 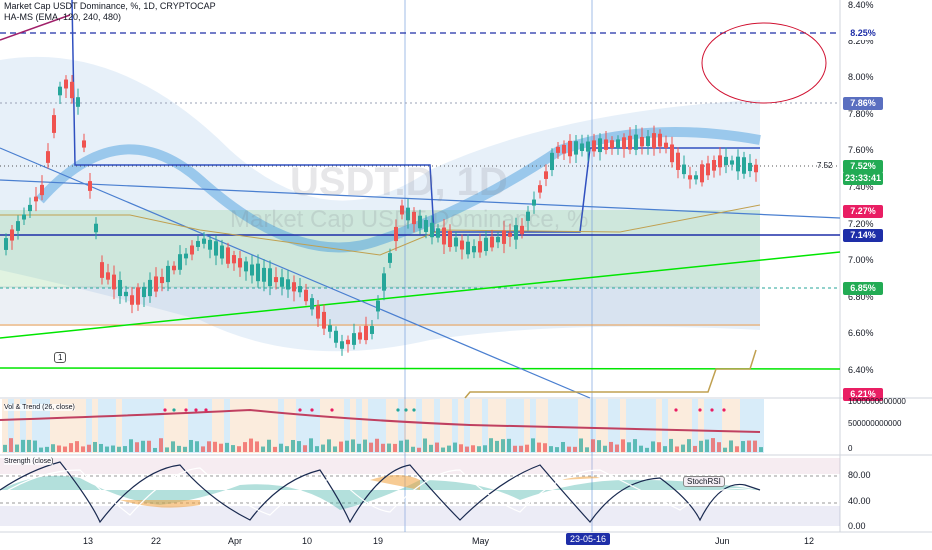 I want to click on price-tick: 6.80%, so click(x=861, y=297).